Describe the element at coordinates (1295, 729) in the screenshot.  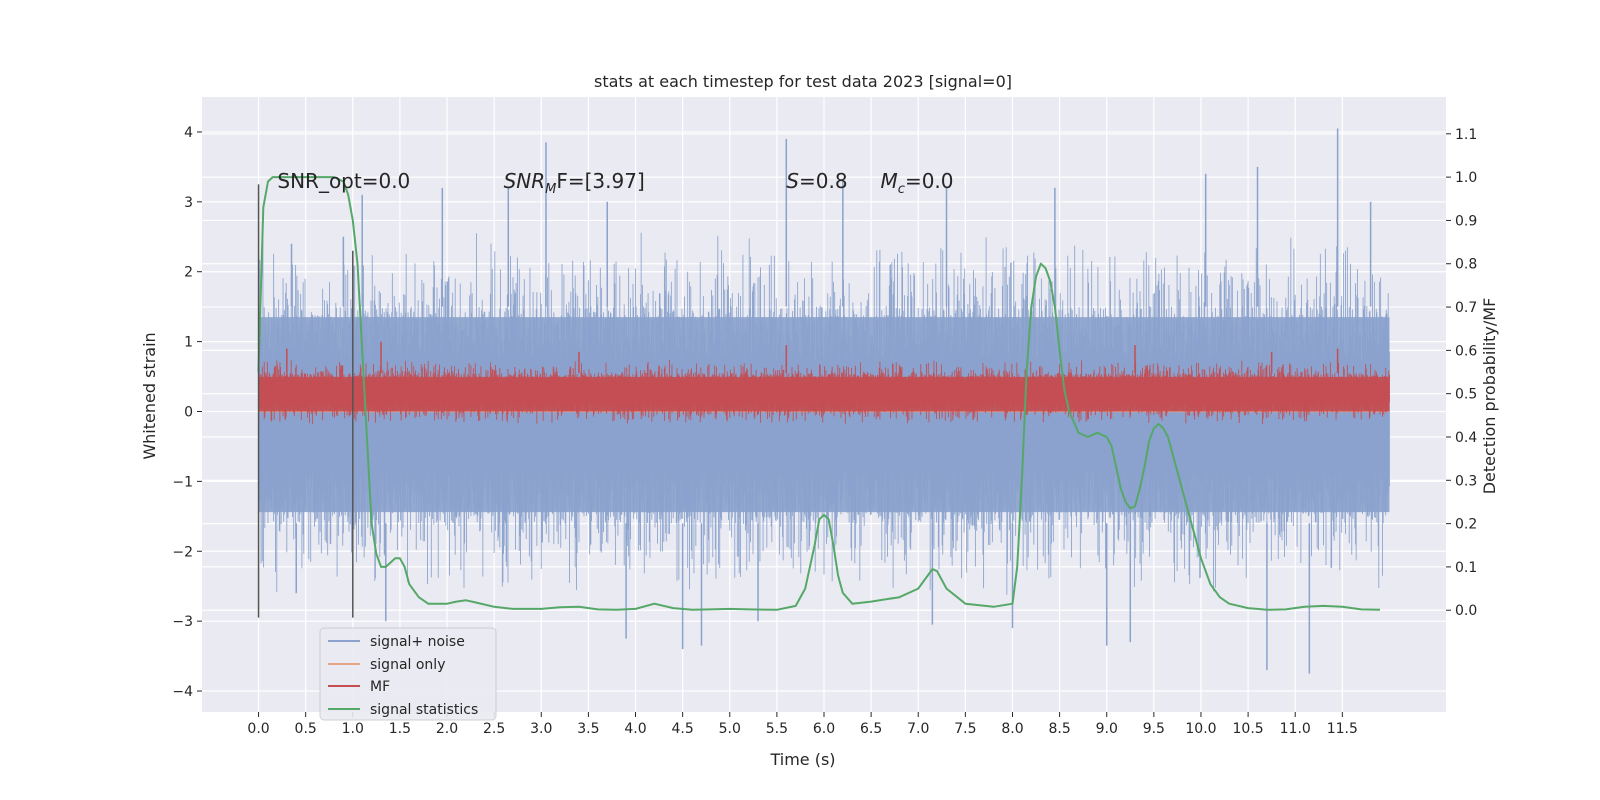
I see `x-tick-label: 11.0` at that location.